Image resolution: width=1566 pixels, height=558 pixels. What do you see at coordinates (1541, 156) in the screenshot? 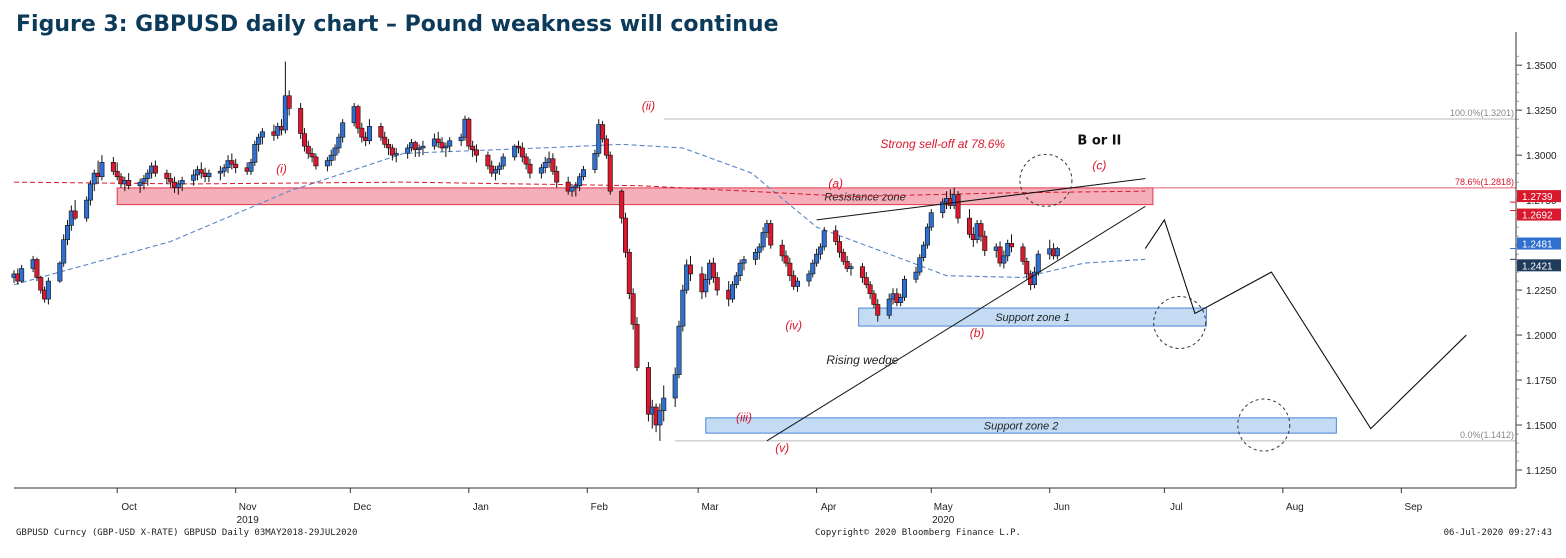
I see `y-tick-label: 1.3000` at bounding box center [1541, 156].